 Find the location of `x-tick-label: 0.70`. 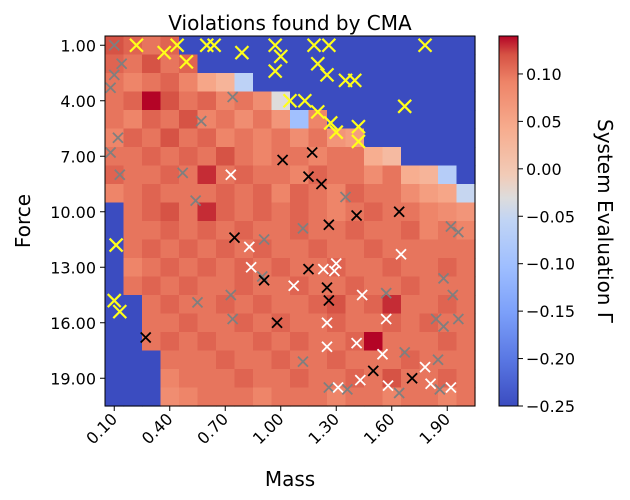

x-tick-label: 0.70 is located at coordinates (212, 428).